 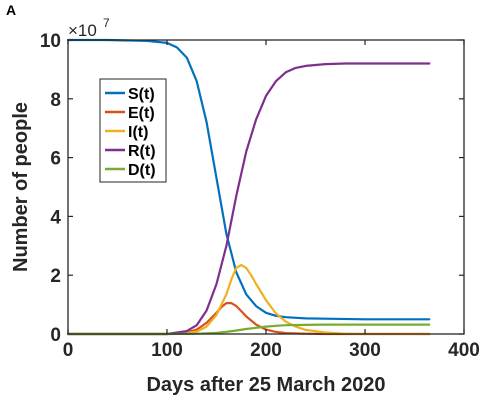 What do you see at coordinates (265, 385) in the screenshot?
I see `x-axis-label: Days after 25 March 2020` at bounding box center [265, 385].